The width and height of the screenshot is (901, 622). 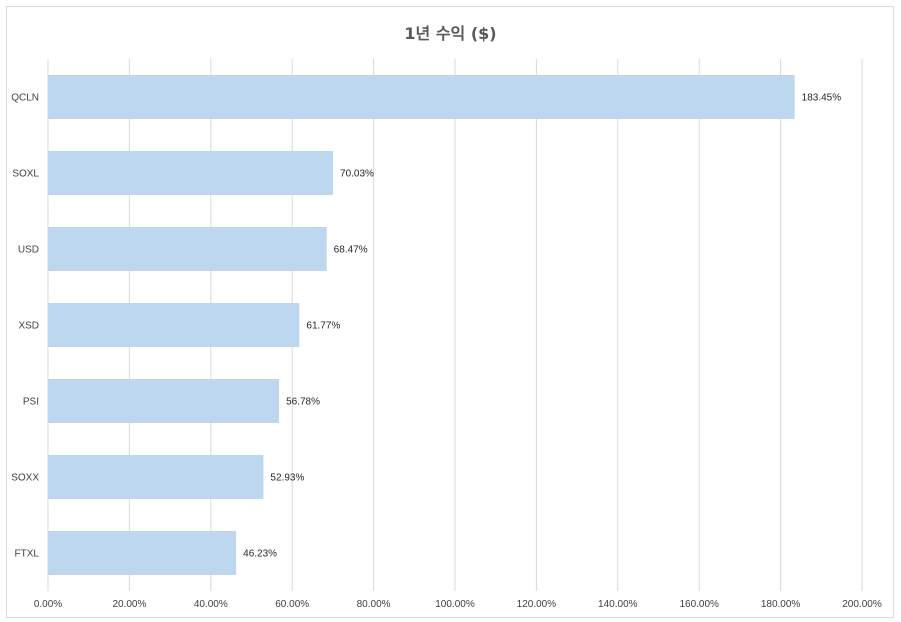 What do you see at coordinates (28, 326) in the screenshot?
I see `y-category-label: XSD` at bounding box center [28, 326].